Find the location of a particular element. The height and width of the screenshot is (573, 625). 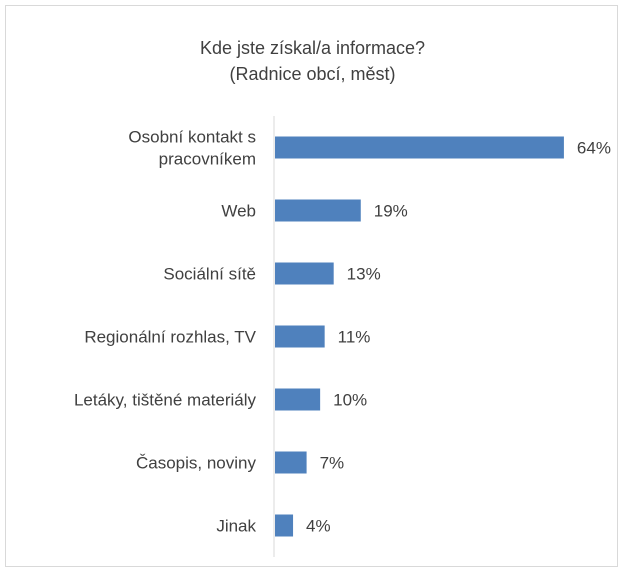

category-label-line: Jinak is located at coordinates (236, 526).